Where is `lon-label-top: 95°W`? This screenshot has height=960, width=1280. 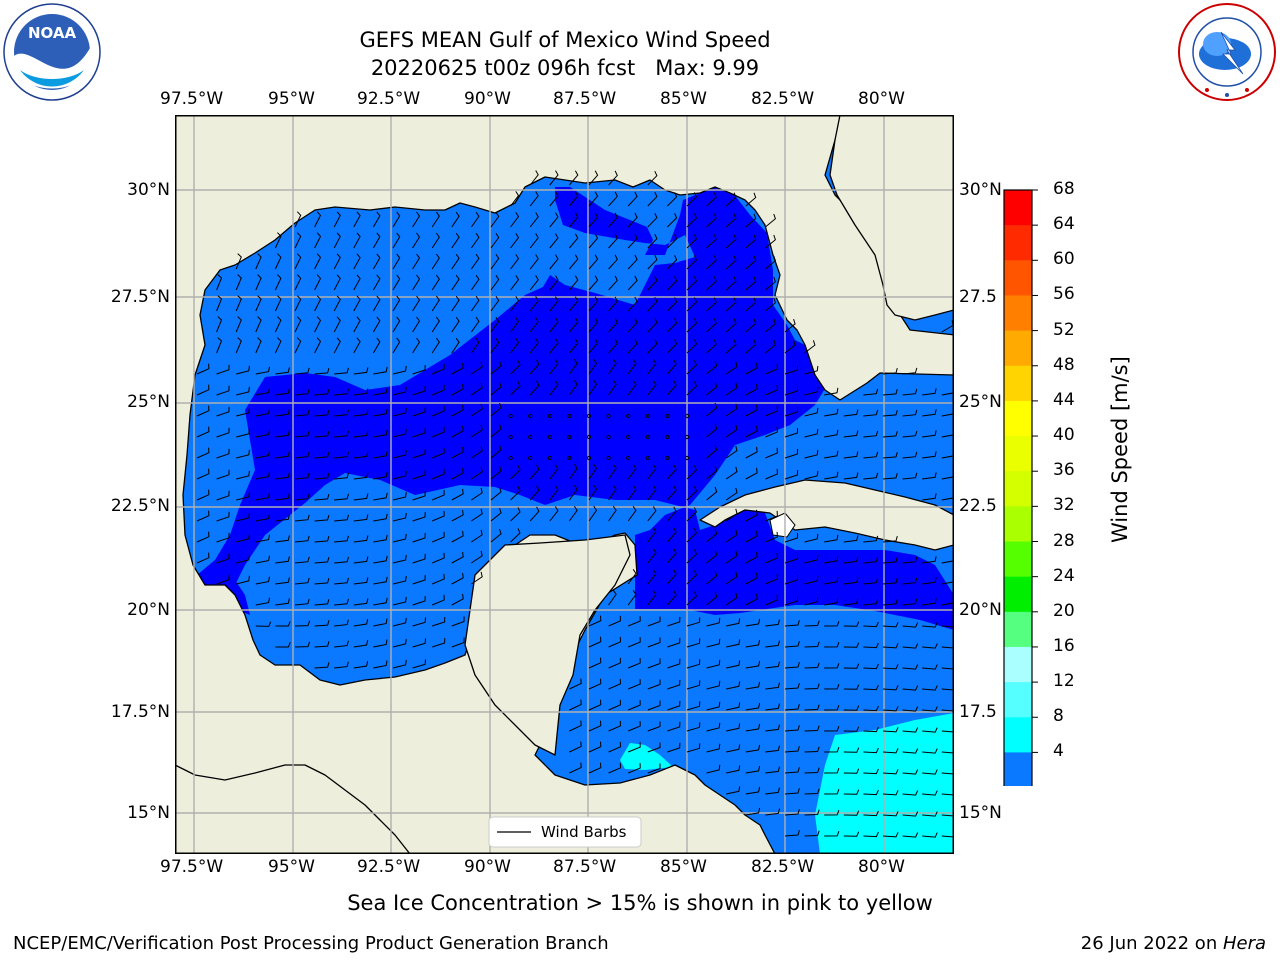
lon-label-top: 95°W is located at coordinates (291, 99).